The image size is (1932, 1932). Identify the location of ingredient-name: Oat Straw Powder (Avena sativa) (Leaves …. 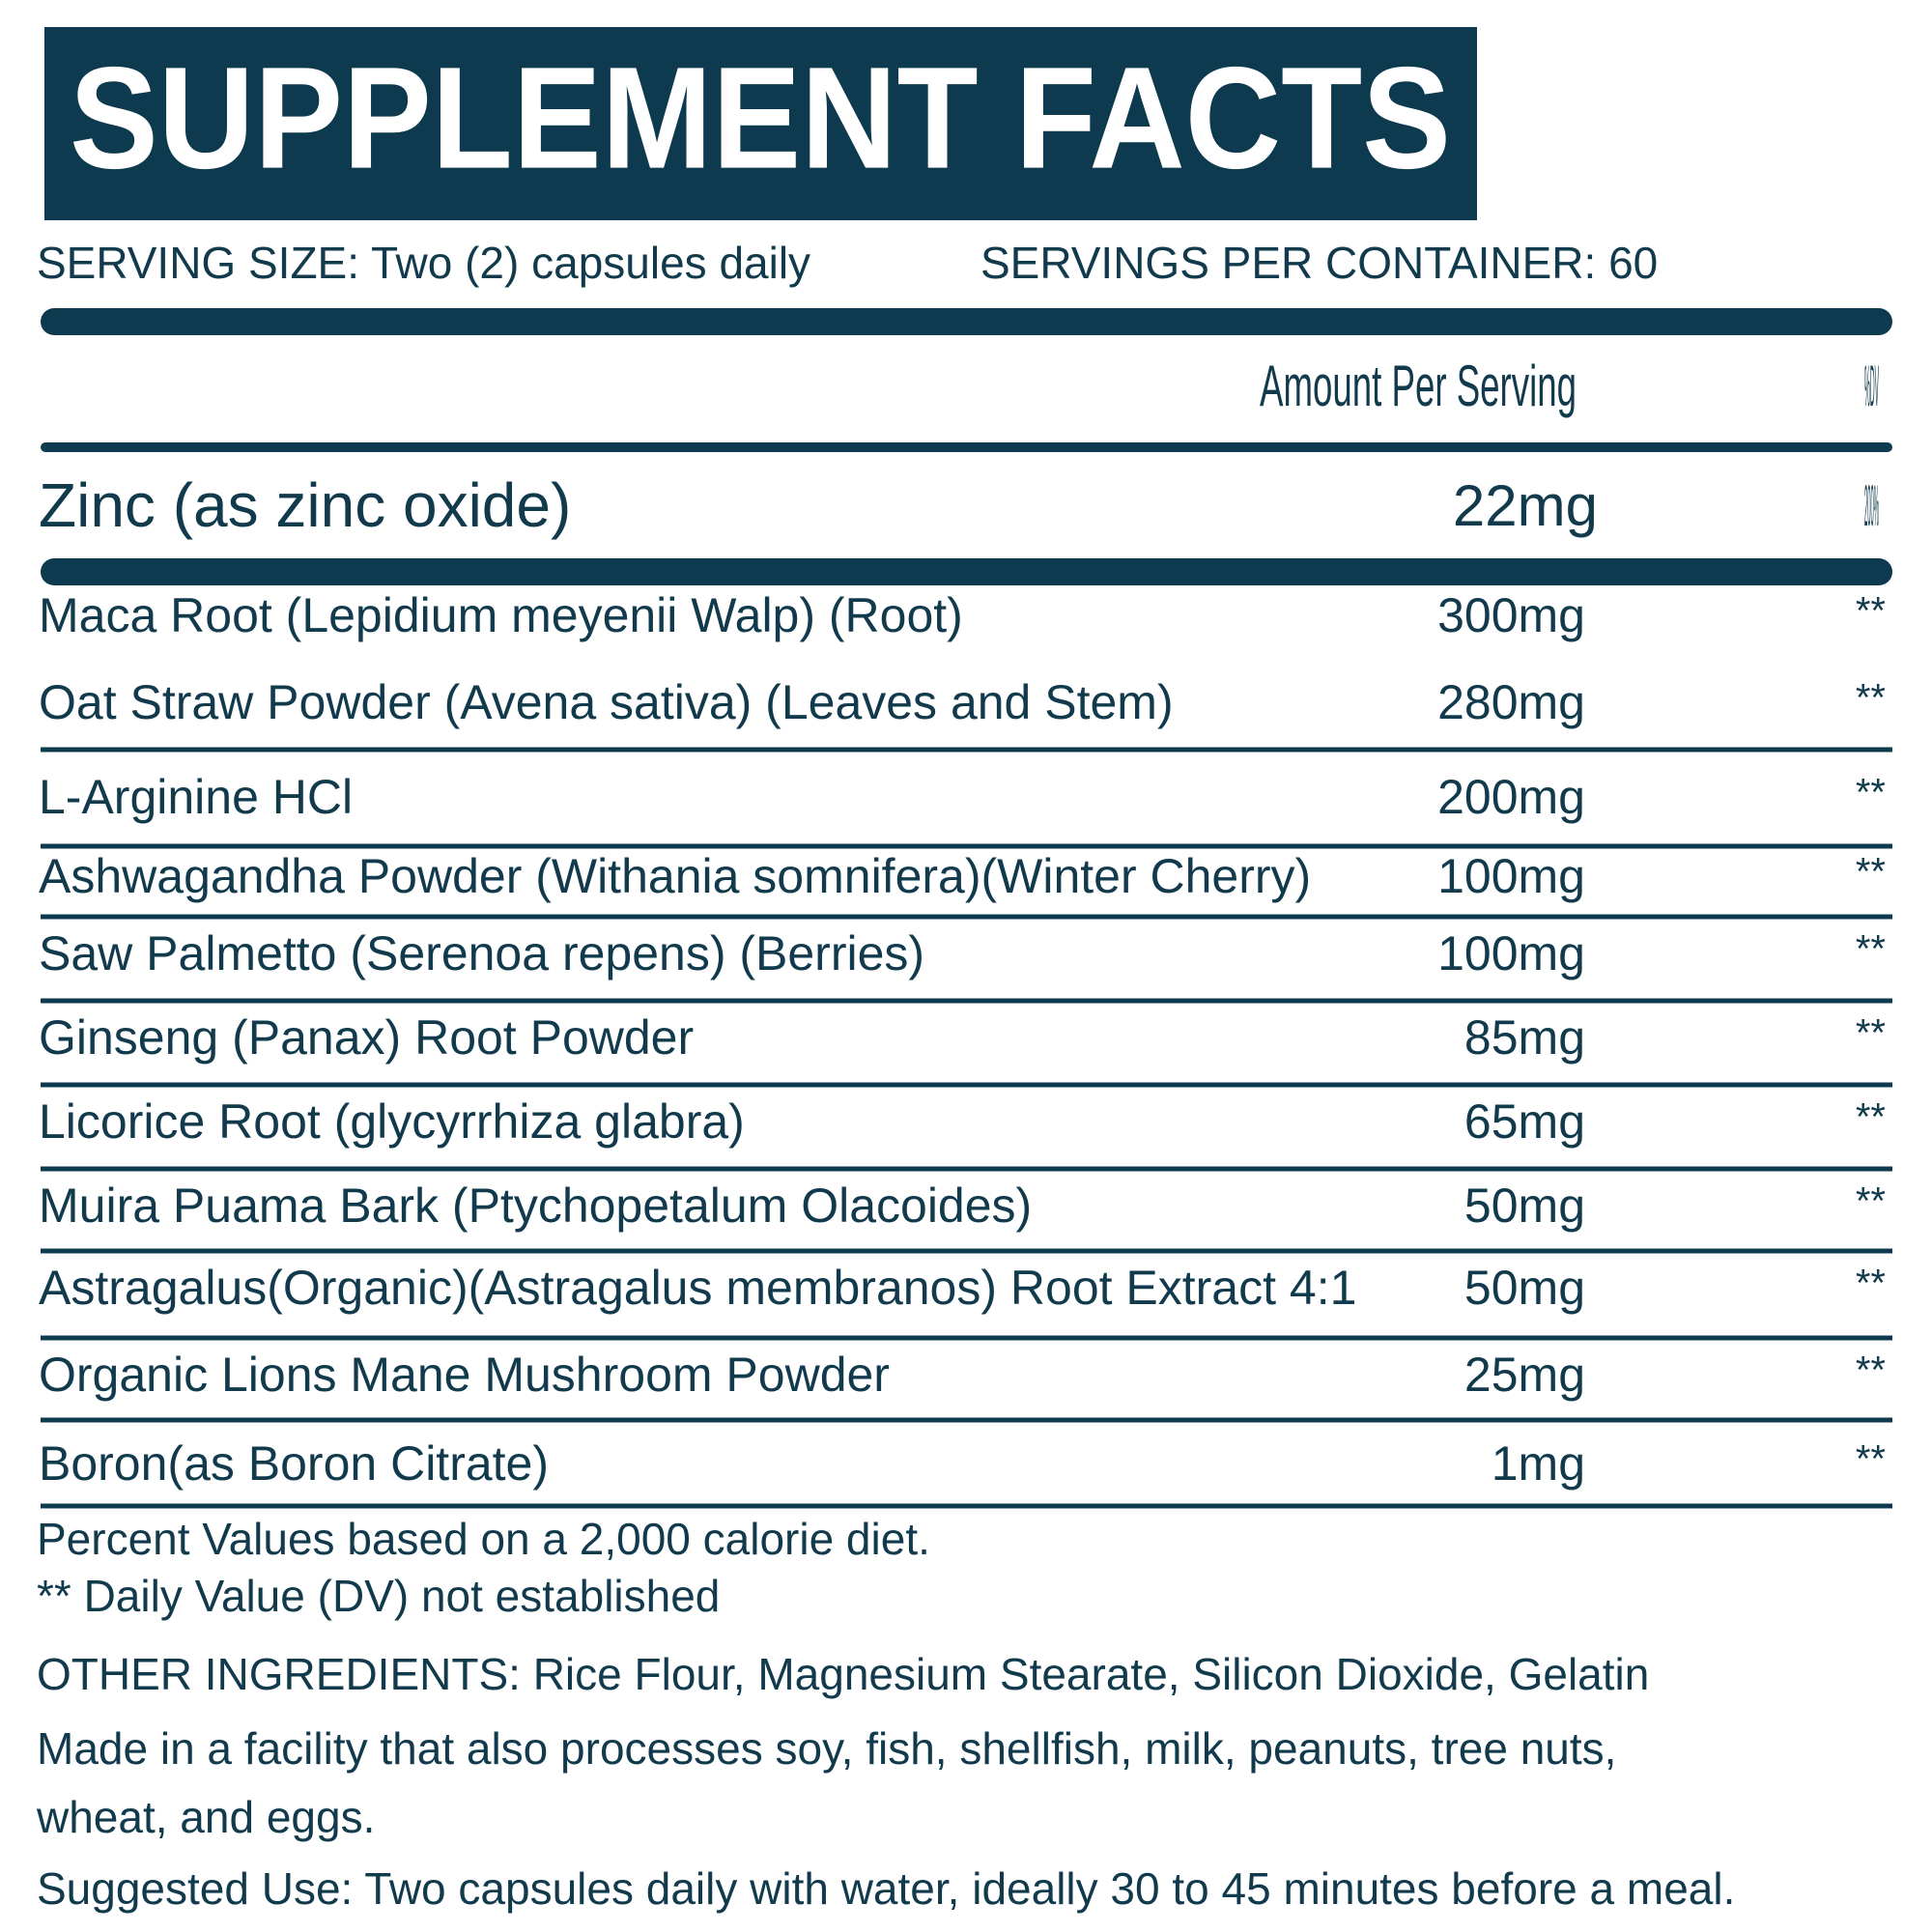
(606, 702).